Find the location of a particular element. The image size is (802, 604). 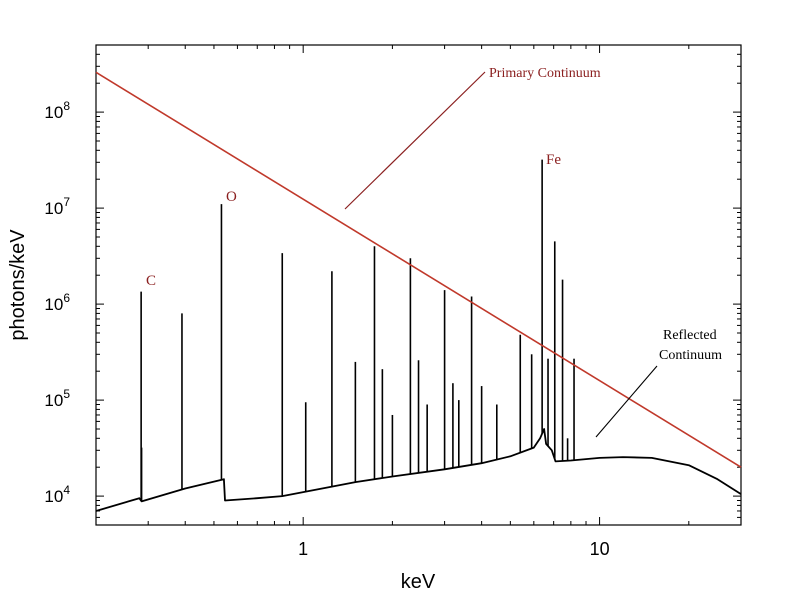

y-tick-label: 10⁸ is located at coordinates (57, 110).